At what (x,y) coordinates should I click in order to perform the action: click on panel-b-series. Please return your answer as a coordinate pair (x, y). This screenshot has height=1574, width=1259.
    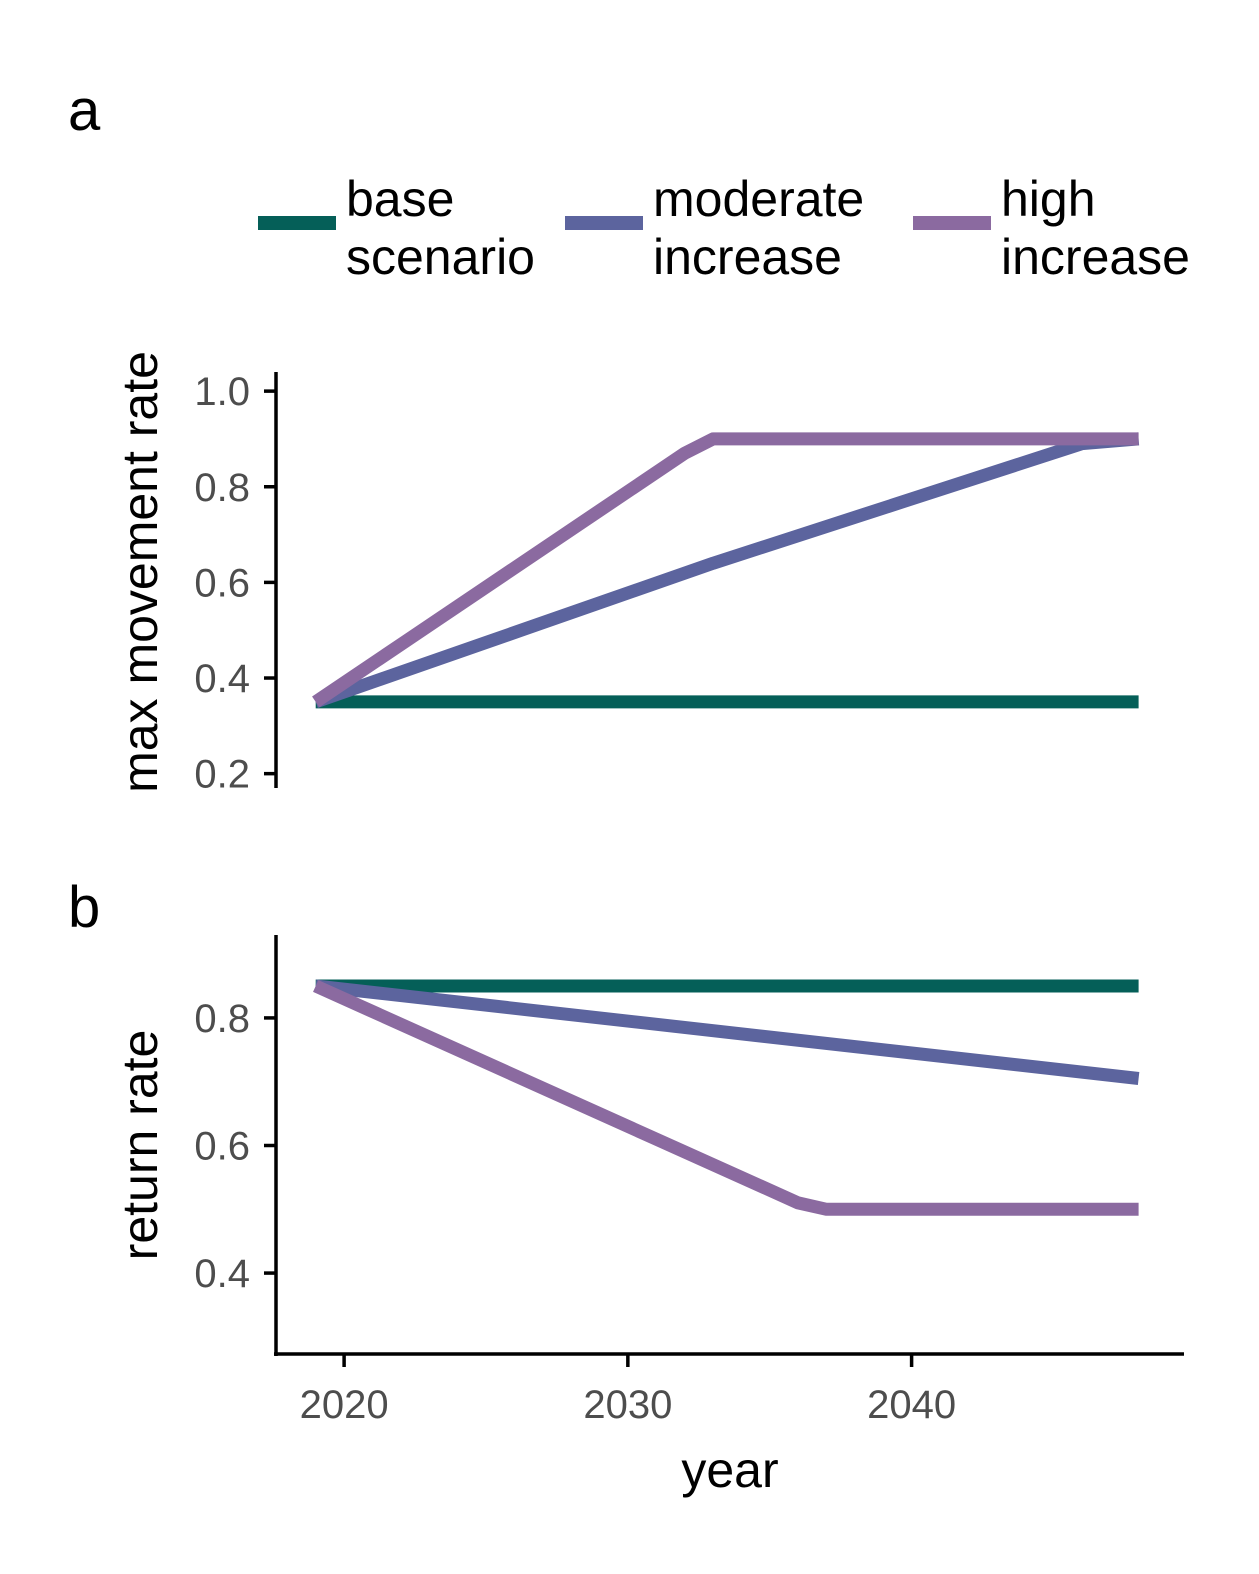
    Looking at the image, I should click on (726, 1097).